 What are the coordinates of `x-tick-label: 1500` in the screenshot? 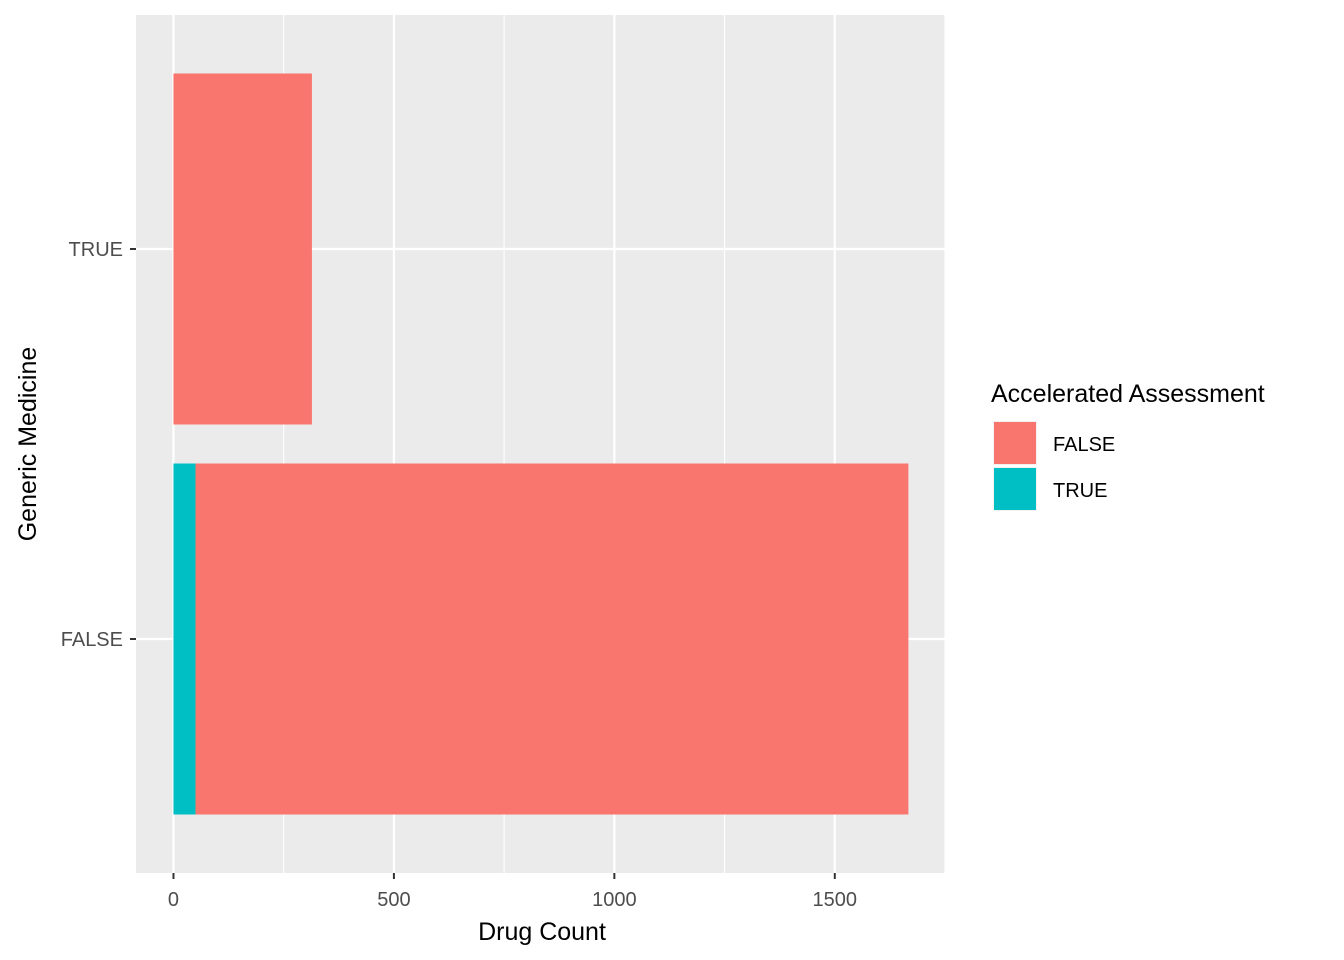 It's located at (835, 900).